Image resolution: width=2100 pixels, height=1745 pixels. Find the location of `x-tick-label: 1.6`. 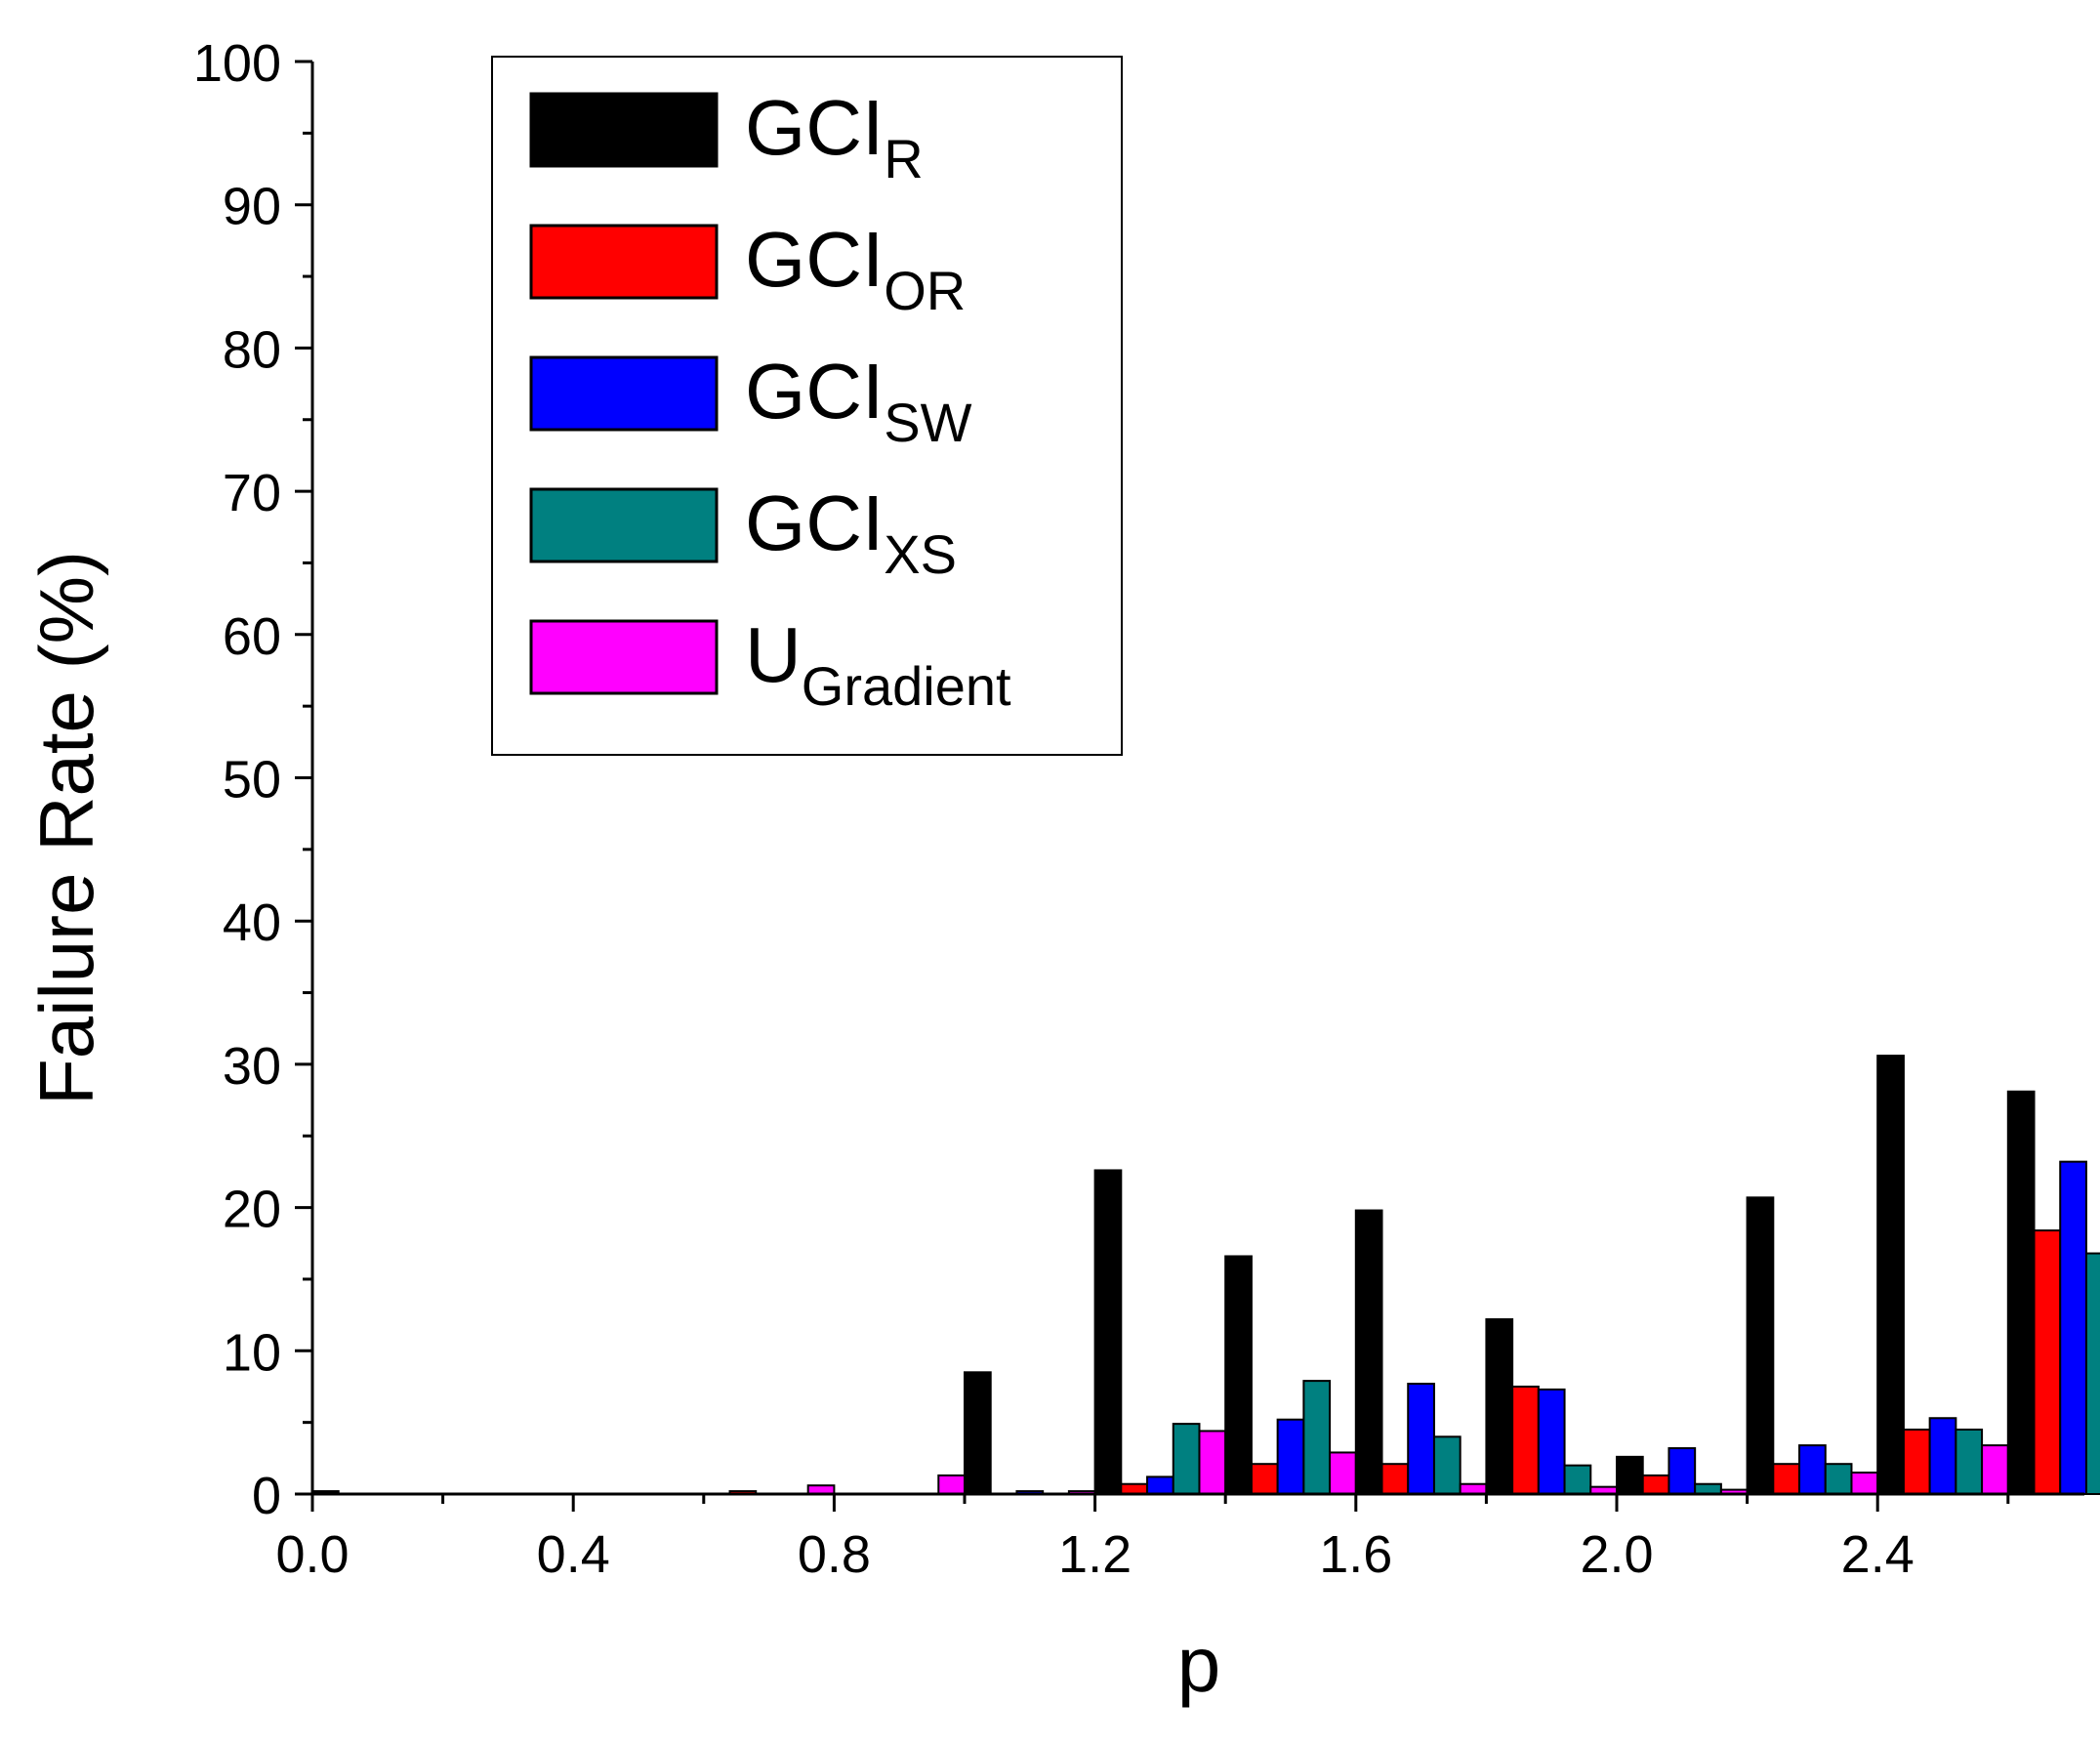

x-tick-label: 1.6 is located at coordinates (1355, 1554).